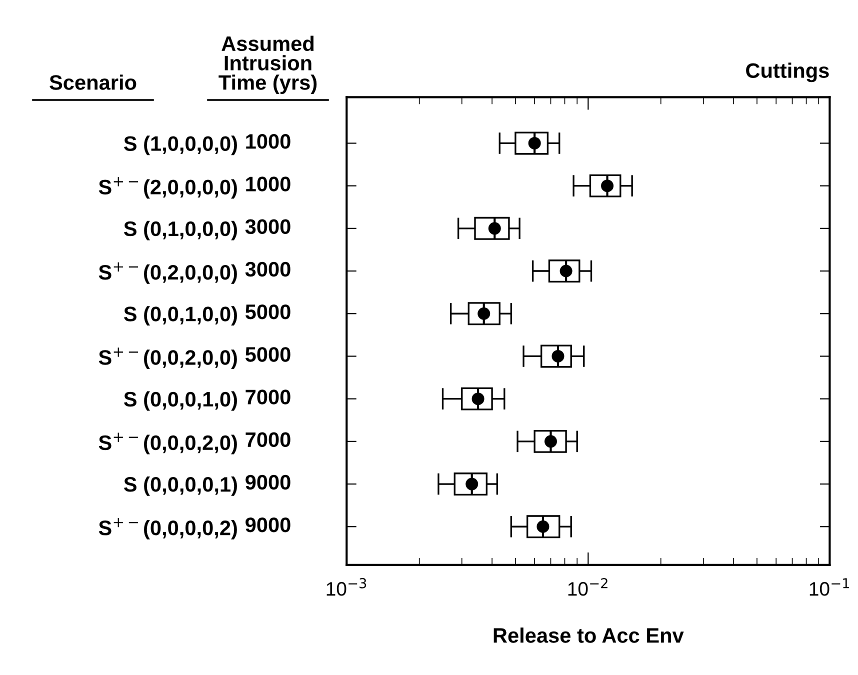 The height and width of the screenshot is (675, 858). What do you see at coordinates (180, 146) in the screenshot?
I see `y-tick-label: S (1,0,0,0,0)` at bounding box center [180, 146].